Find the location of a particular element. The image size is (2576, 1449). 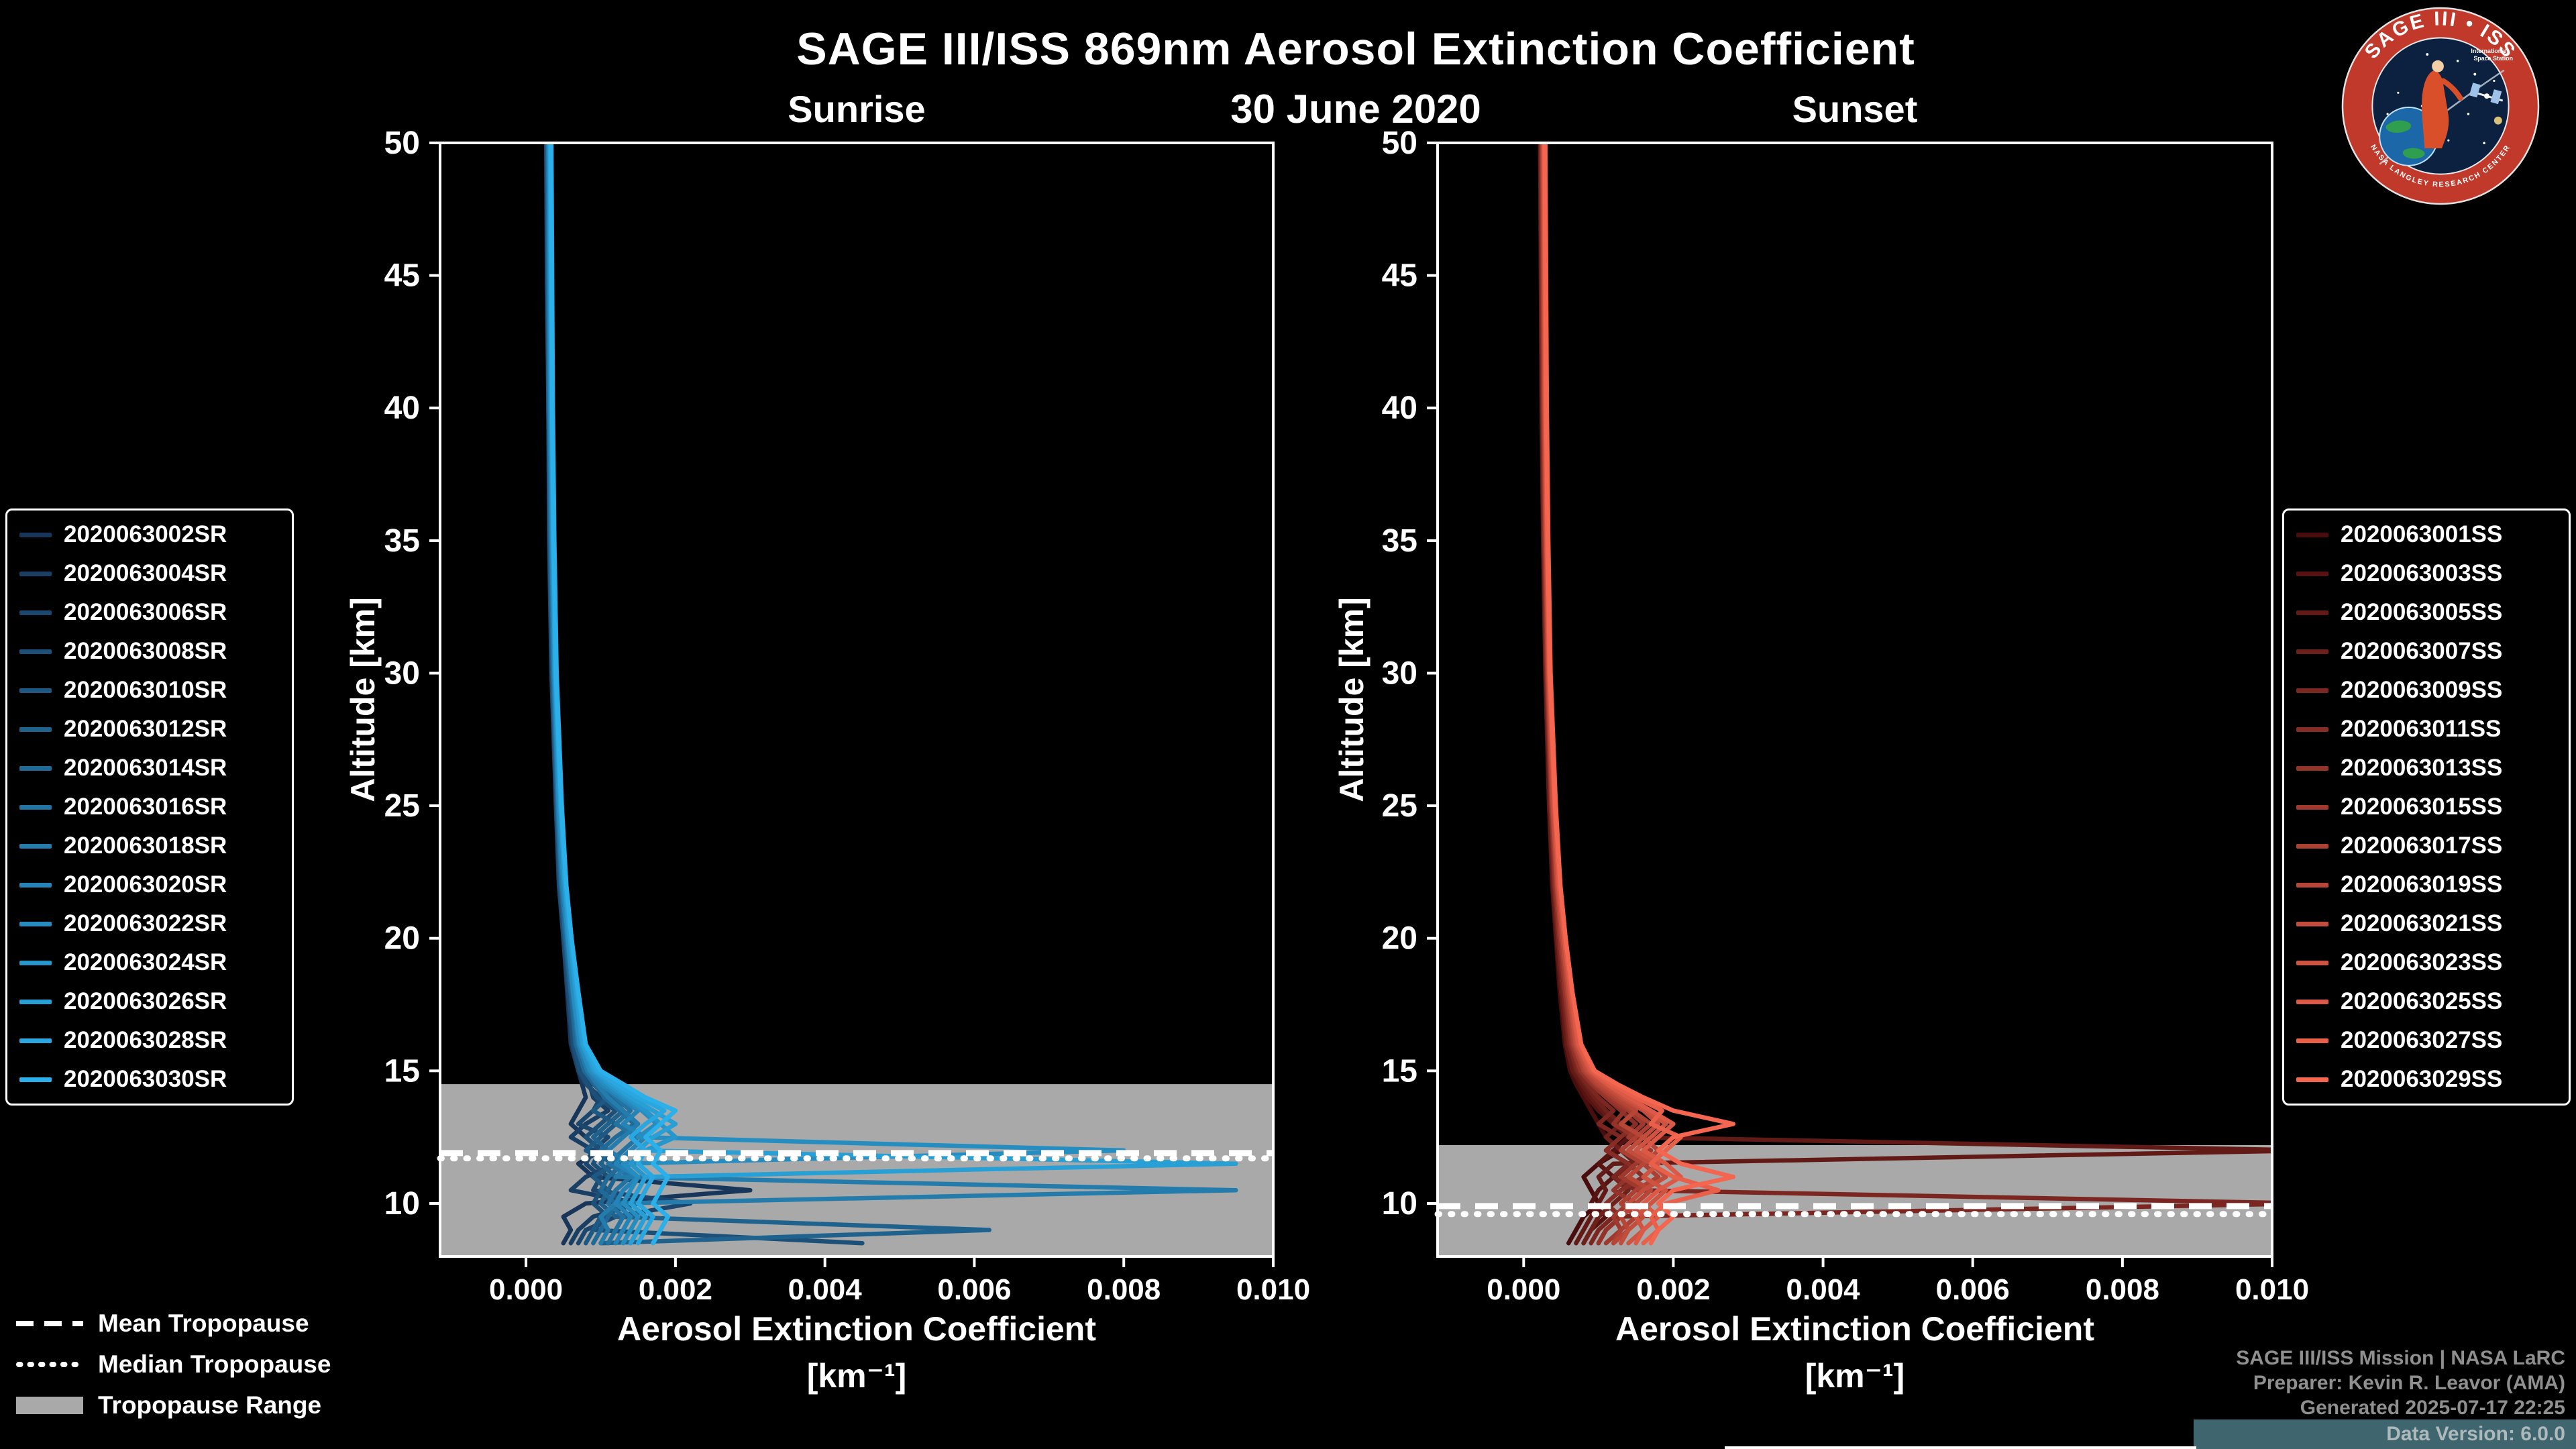

legend-label: 2020063011SS is located at coordinates (2421, 729).